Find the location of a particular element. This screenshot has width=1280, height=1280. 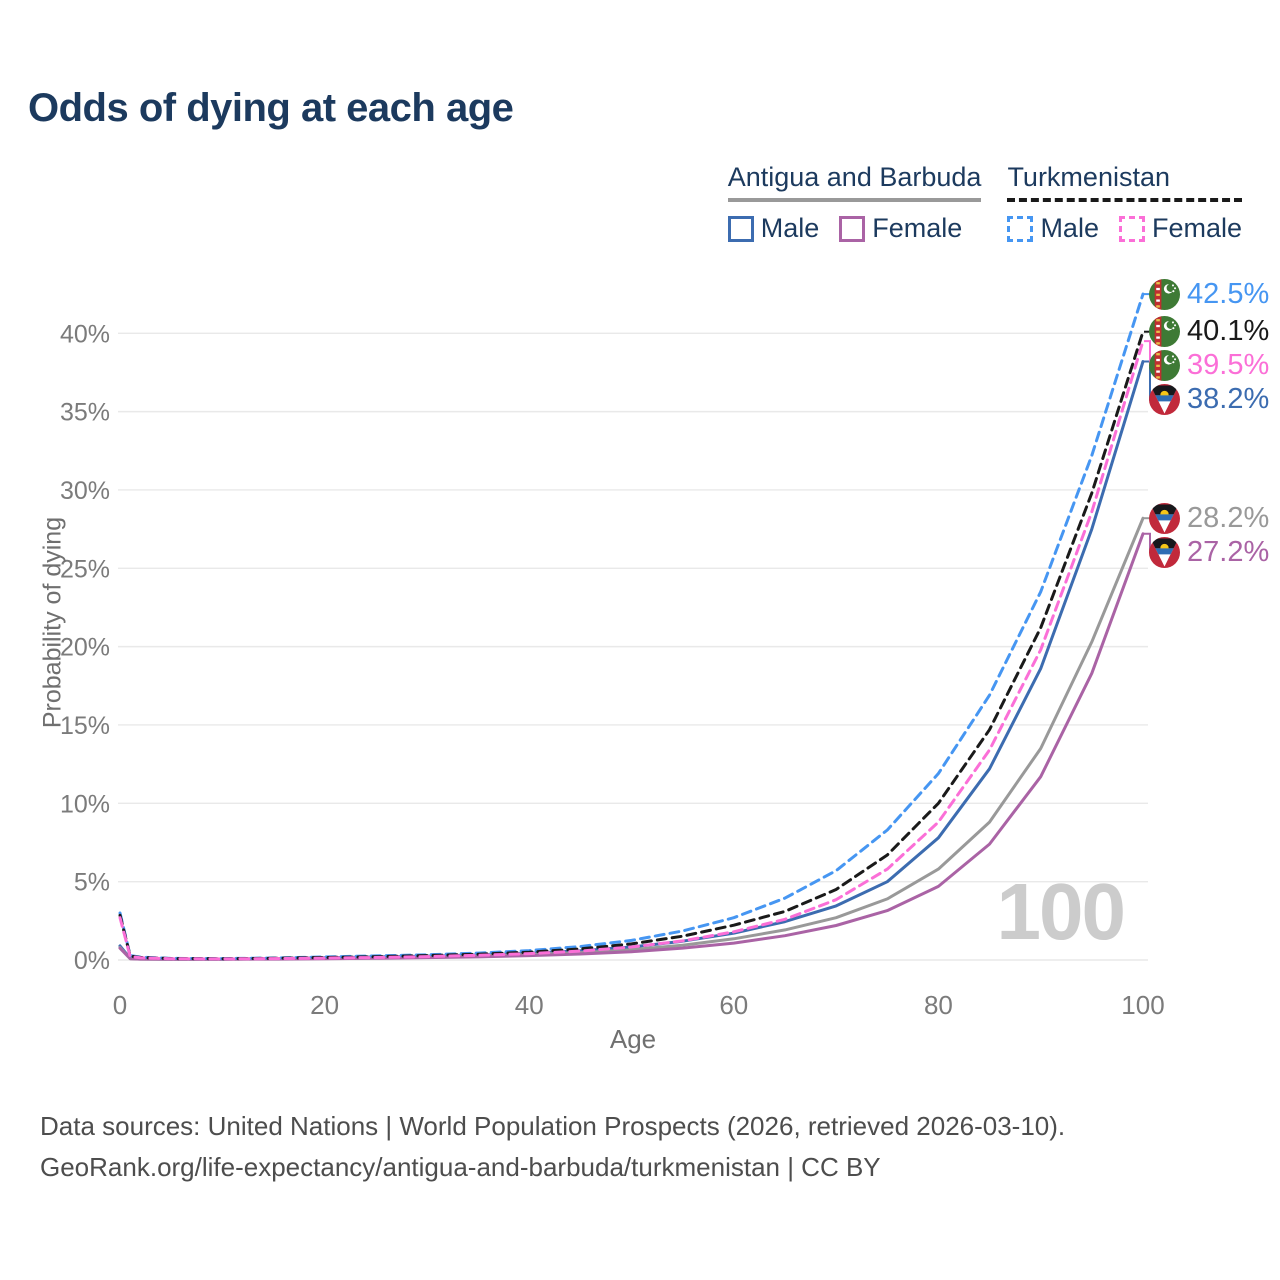

page-title: Odds of dying at each age is located at coordinates (271, 108).